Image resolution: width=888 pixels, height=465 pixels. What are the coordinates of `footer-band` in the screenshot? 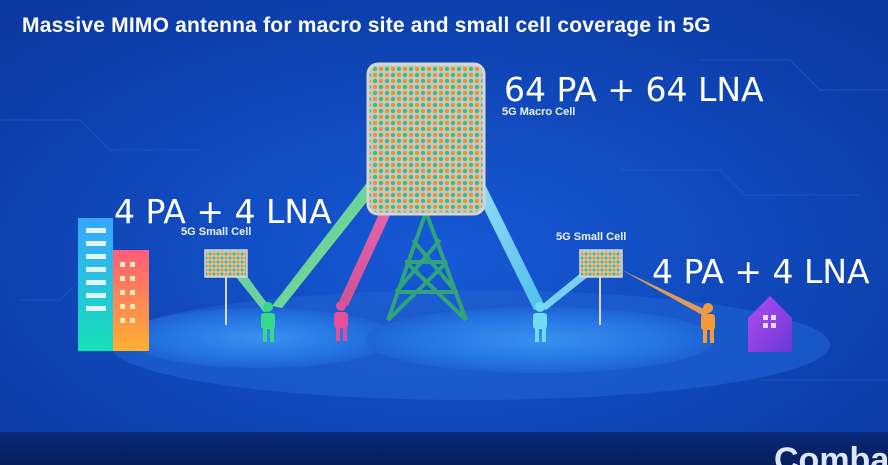 It's located at (444, 448).